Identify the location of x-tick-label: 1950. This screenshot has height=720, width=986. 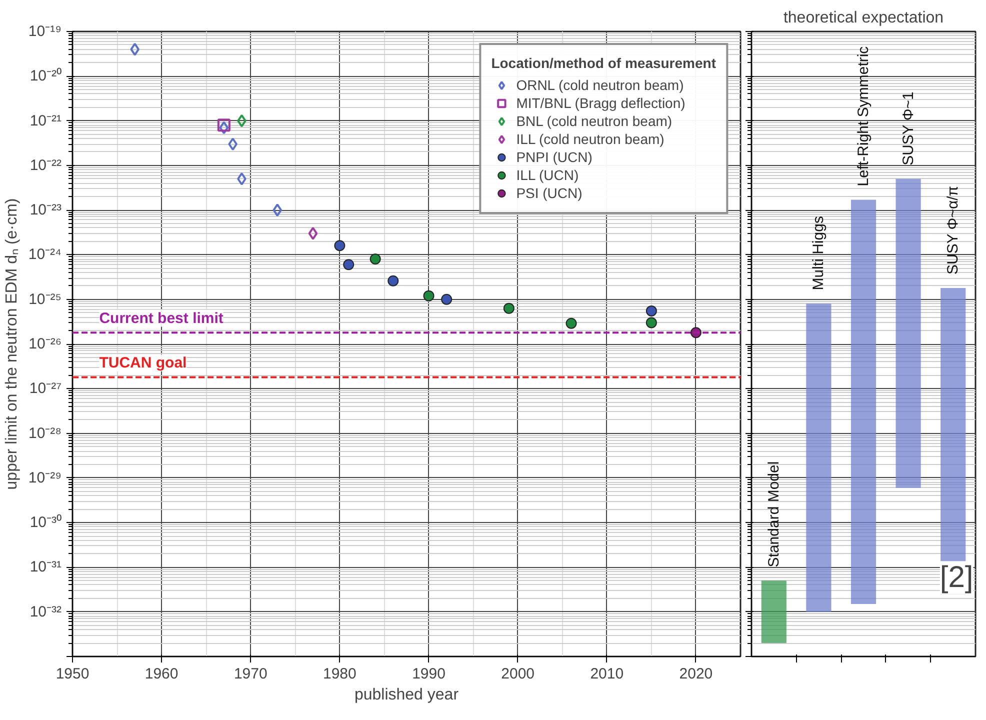
(73, 674).